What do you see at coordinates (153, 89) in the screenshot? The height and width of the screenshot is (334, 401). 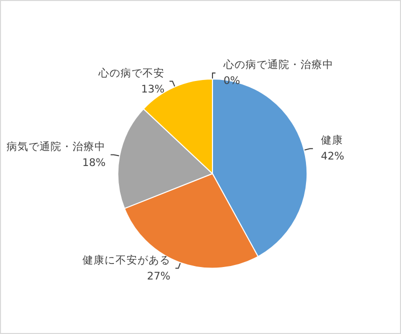 I see `data-label: 13%` at bounding box center [153, 89].